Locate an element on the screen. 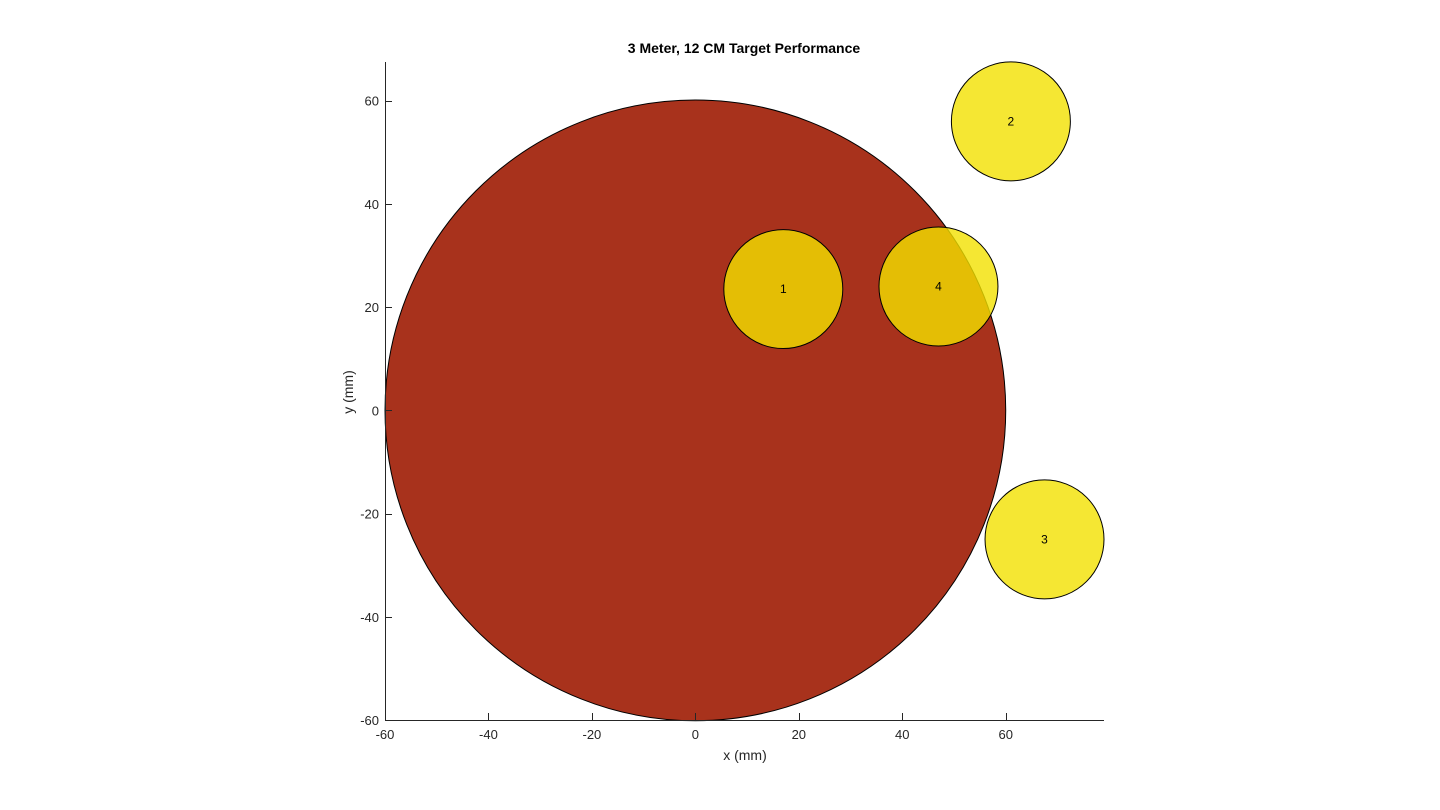  y-tick-label: -40 is located at coordinates (369, 617).